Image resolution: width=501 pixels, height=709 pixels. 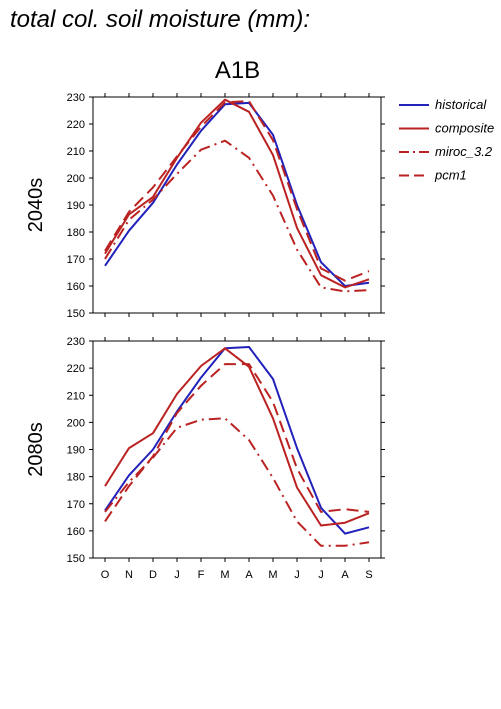 I want to click on x-tick-label: F, so click(x=201, y=575).